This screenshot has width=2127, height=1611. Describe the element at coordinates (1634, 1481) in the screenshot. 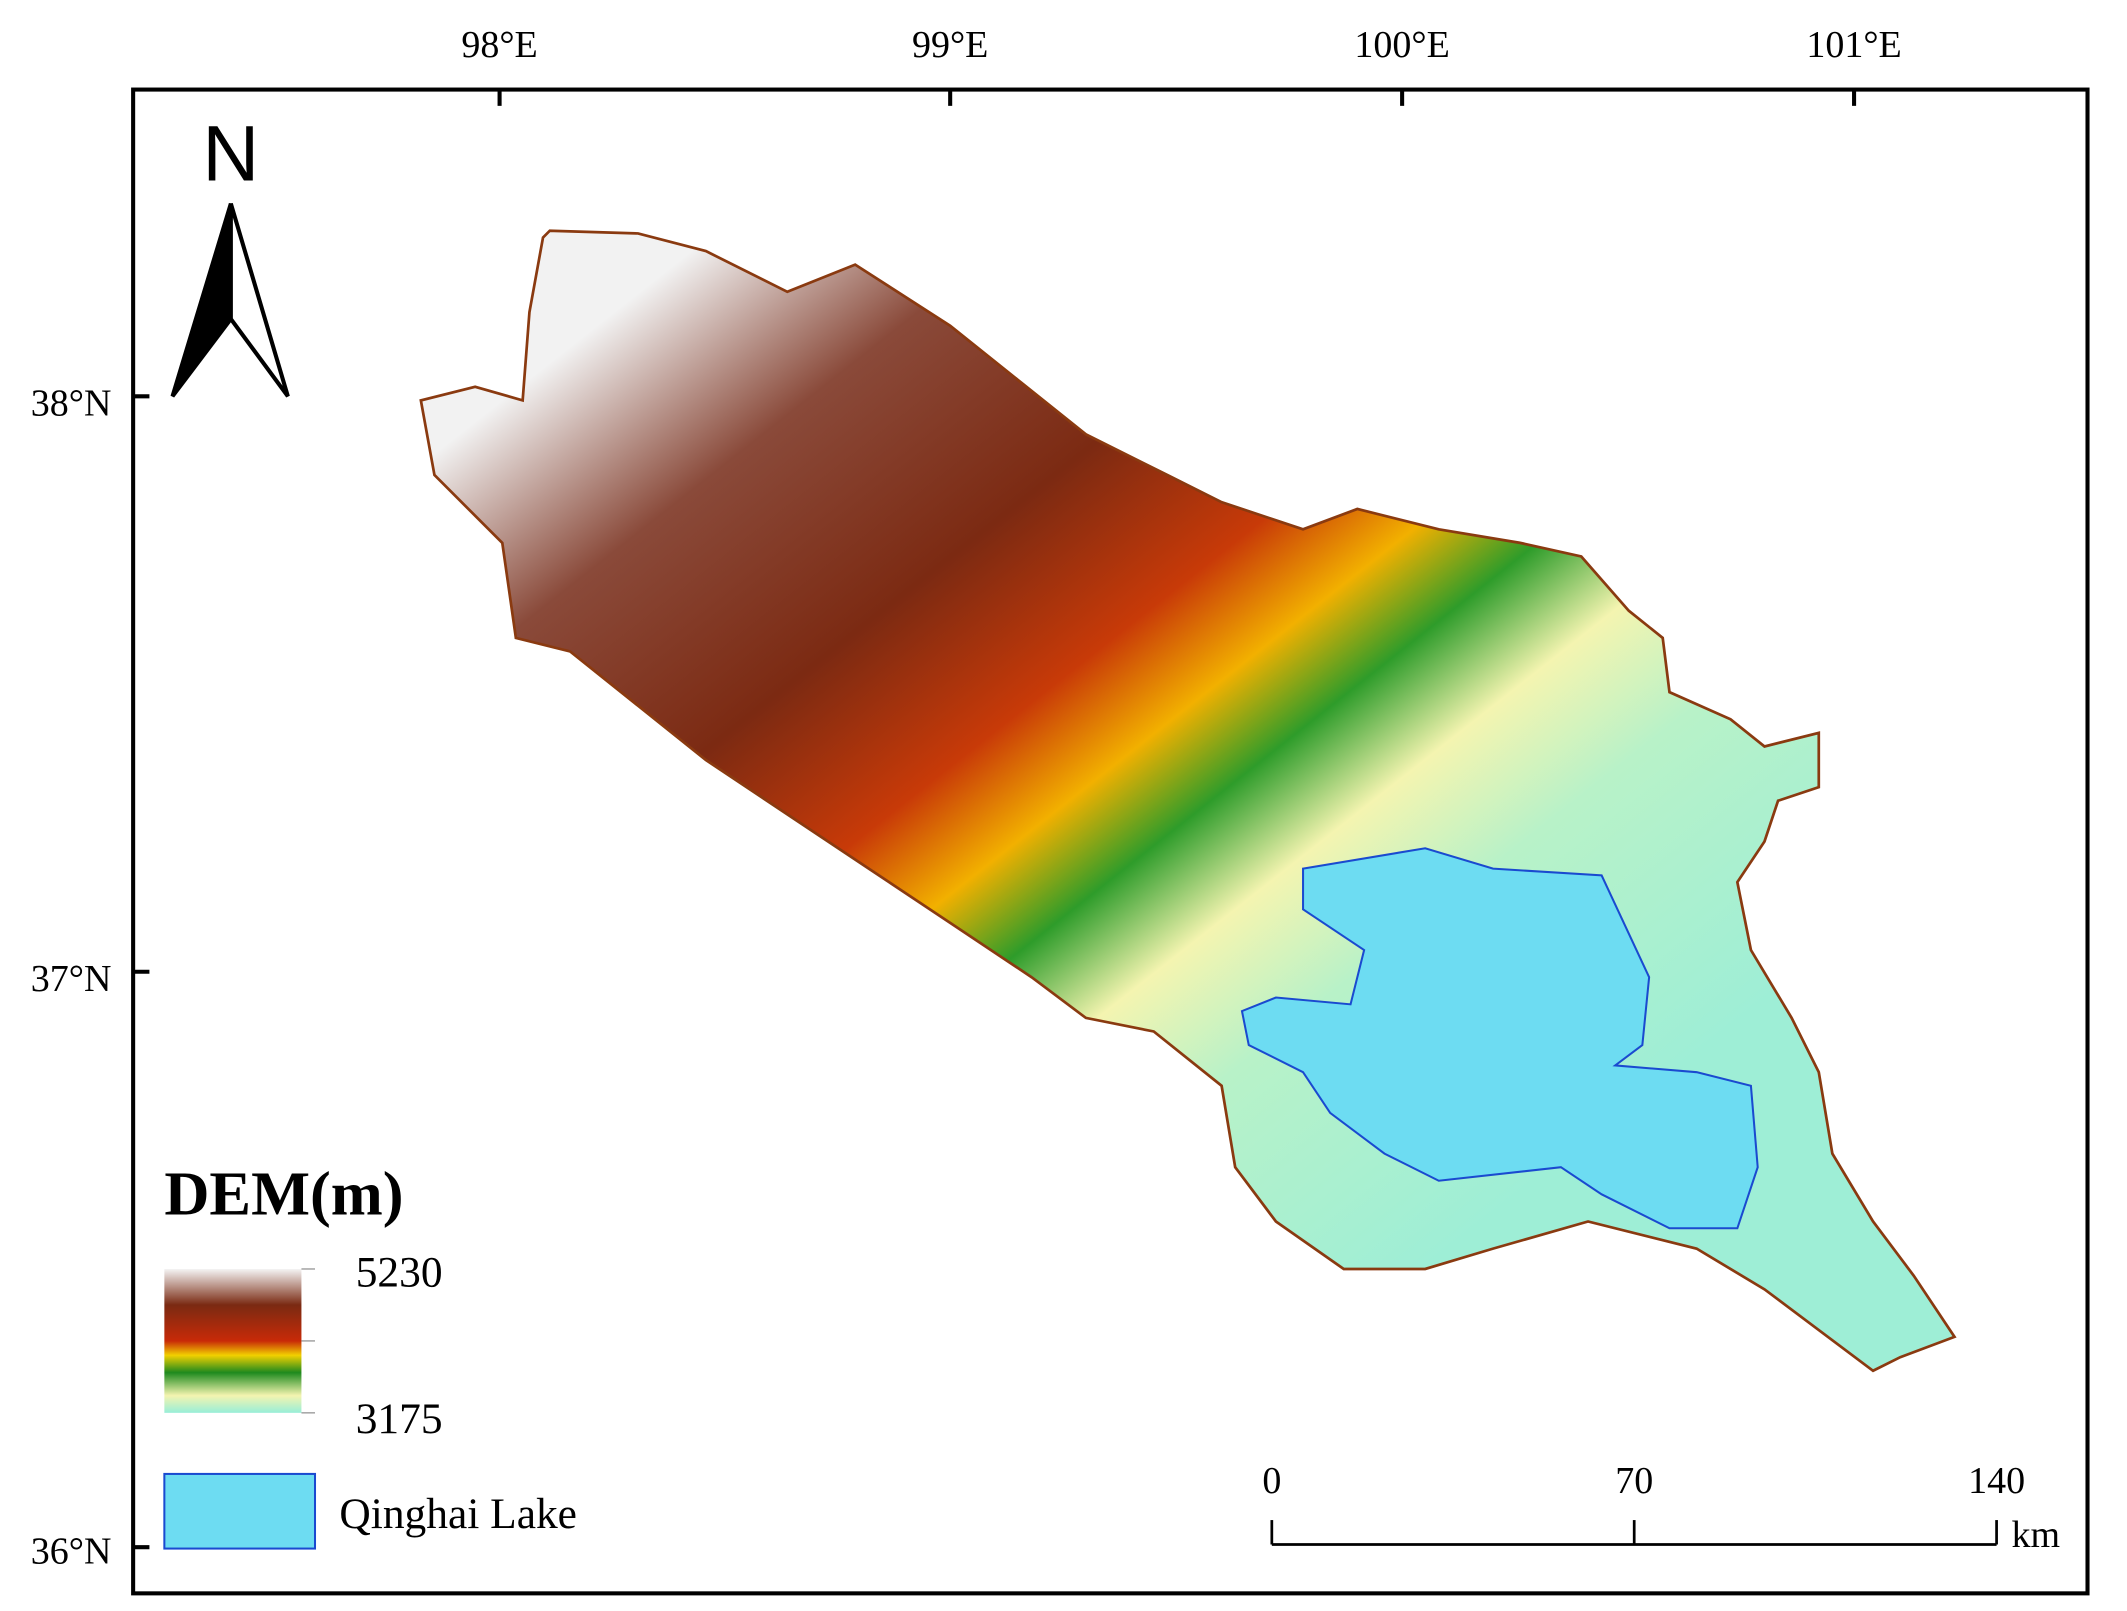

I see `scale-label: 70` at that location.